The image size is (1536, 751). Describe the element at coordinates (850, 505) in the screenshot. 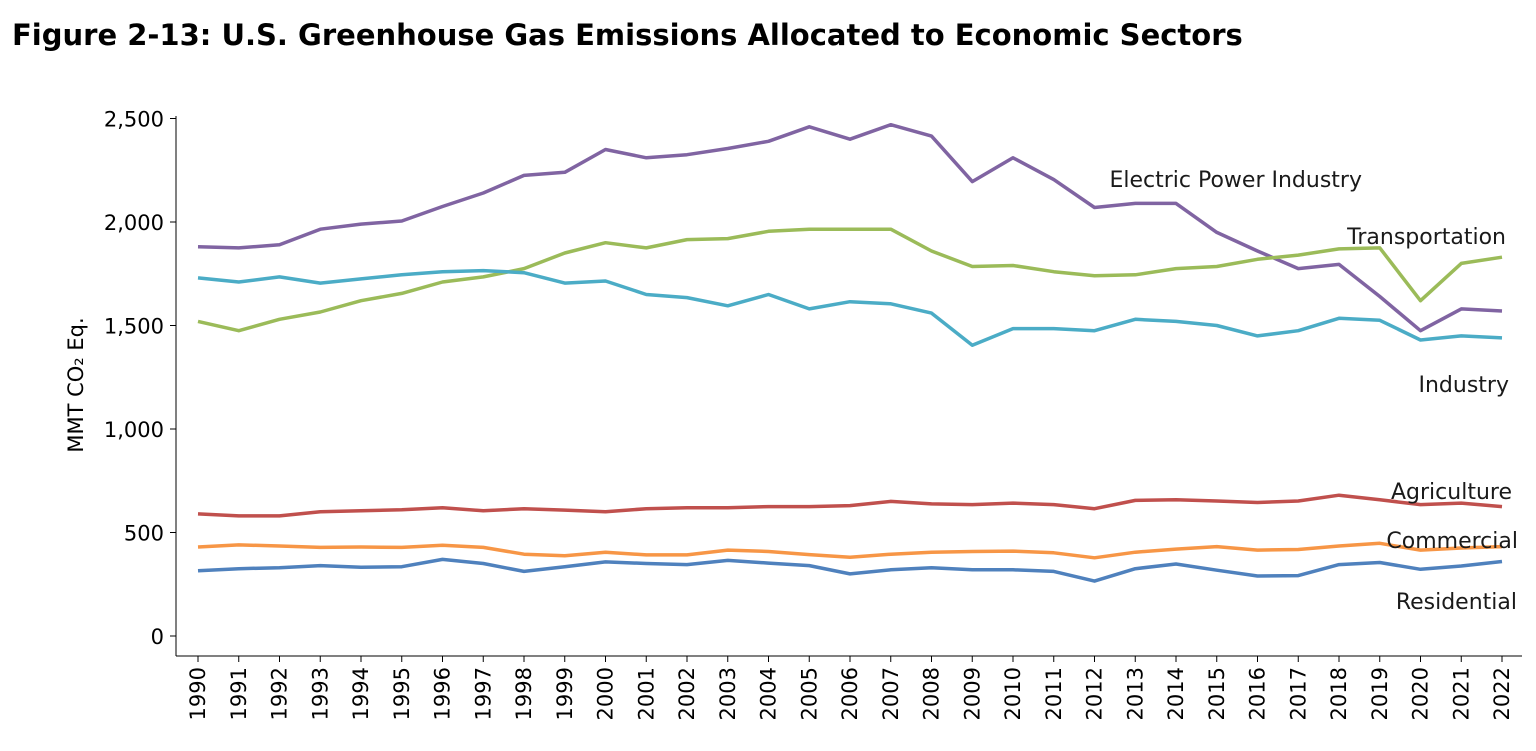

I see `series-line-agriculture` at that location.